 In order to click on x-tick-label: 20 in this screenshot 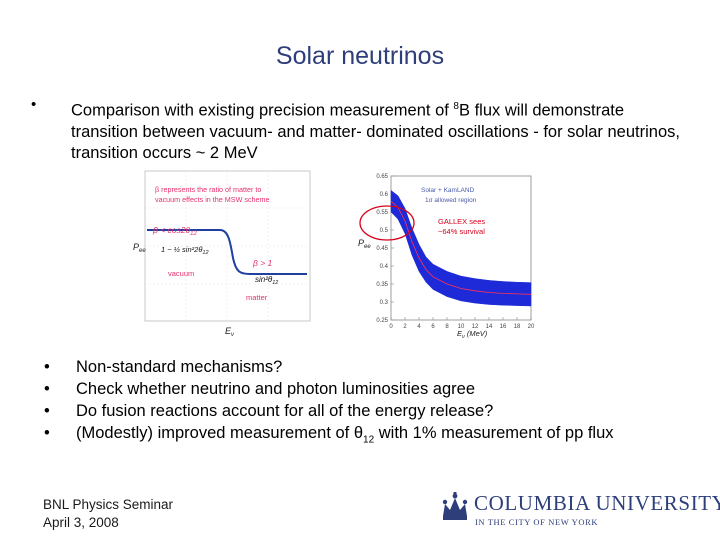, I will do `click(531, 327)`.